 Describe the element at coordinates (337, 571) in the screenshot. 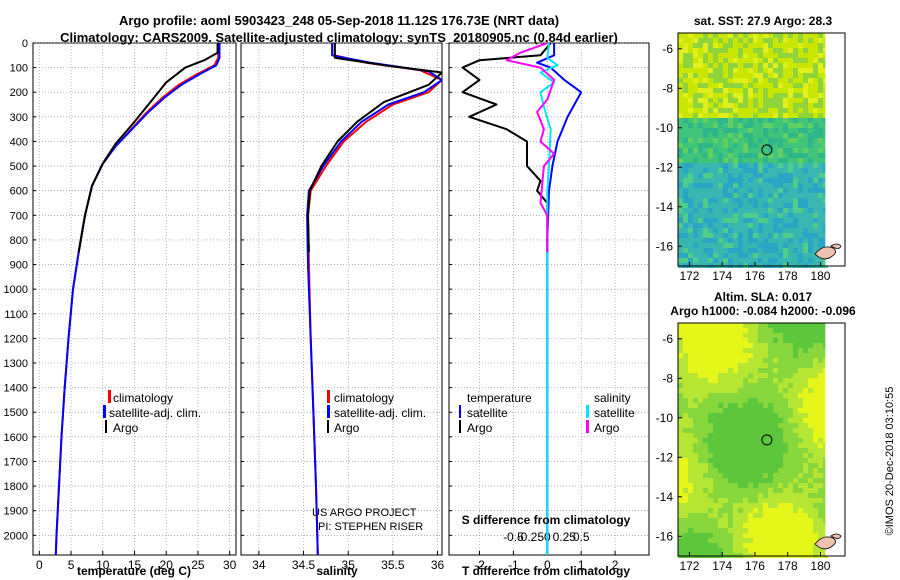

I see `salinity-xlabel: salinity` at that location.